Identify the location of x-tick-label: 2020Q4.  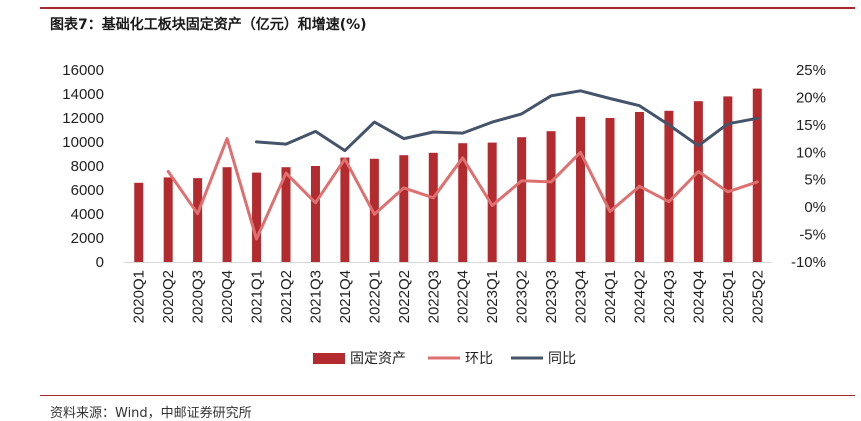
(227, 296).